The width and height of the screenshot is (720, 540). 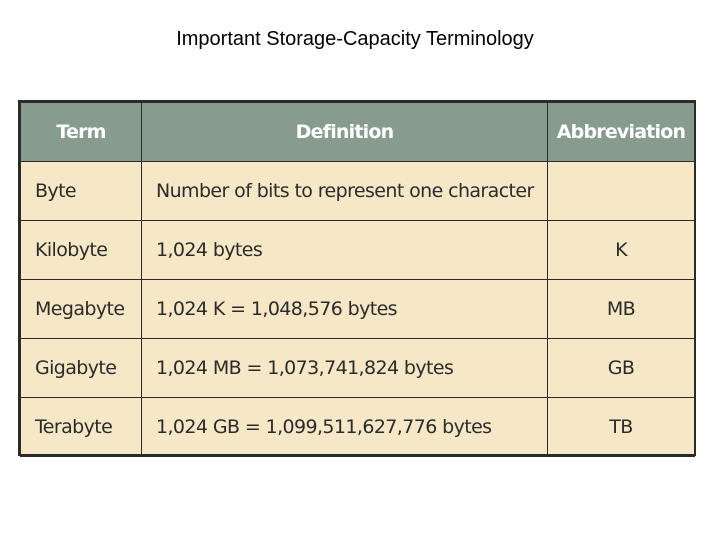 I want to click on abbreviation-cell: K, so click(x=621, y=250).